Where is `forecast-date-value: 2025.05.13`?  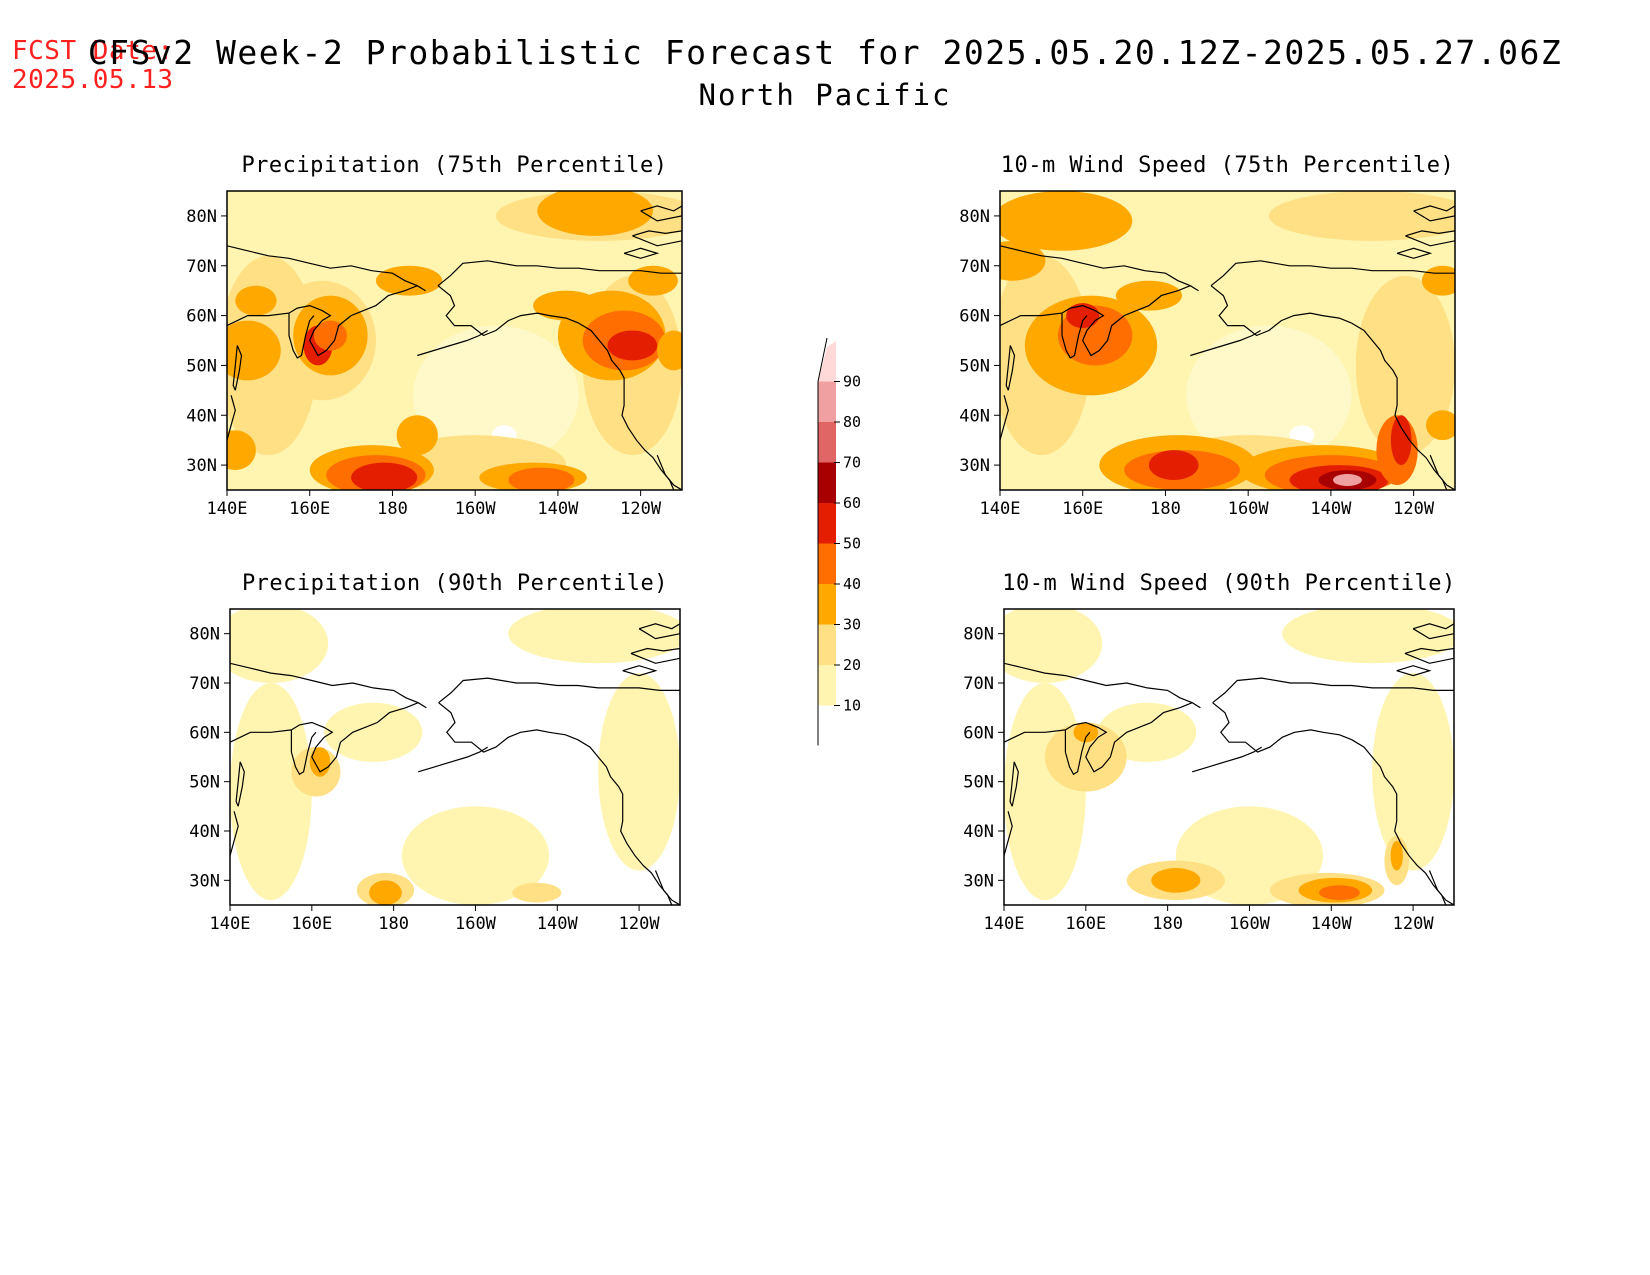 forecast-date-value: 2025.05.13 is located at coordinates (93, 80).